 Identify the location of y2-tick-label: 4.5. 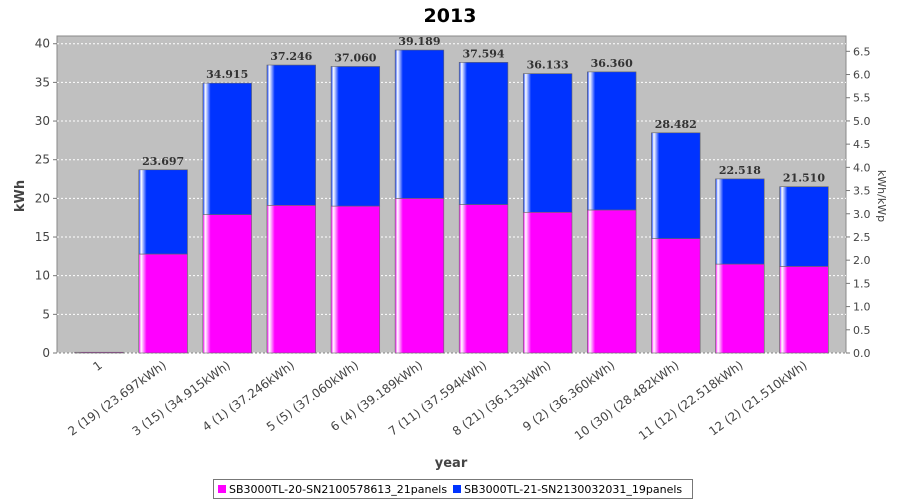
(862, 144).